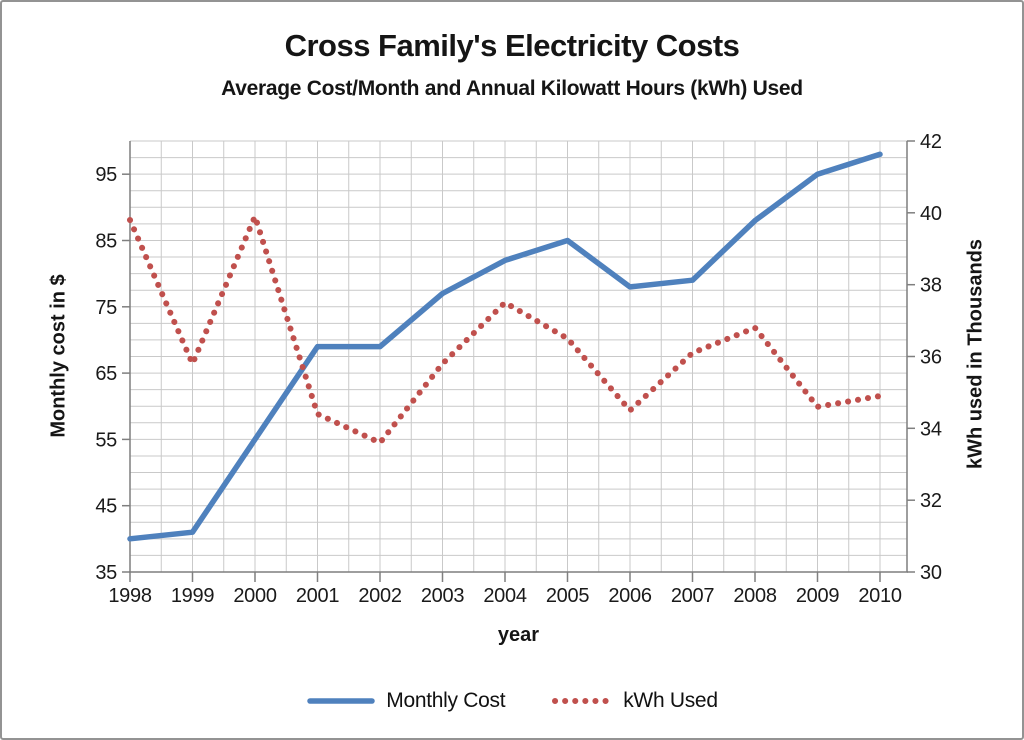 This screenshot has width=1024, height=740. Describe the element at coordinates (254, 596) in the screenshot. I see `svg-text: 2000` at that location.